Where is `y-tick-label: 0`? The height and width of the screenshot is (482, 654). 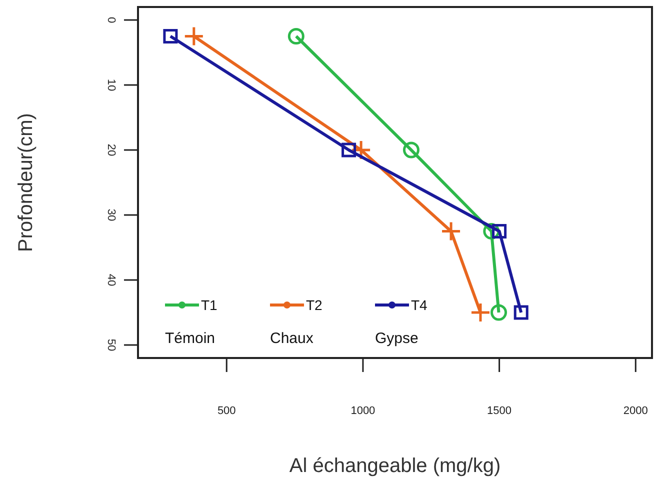 y-tick-label: 0 is located at coordinates (111, 20).